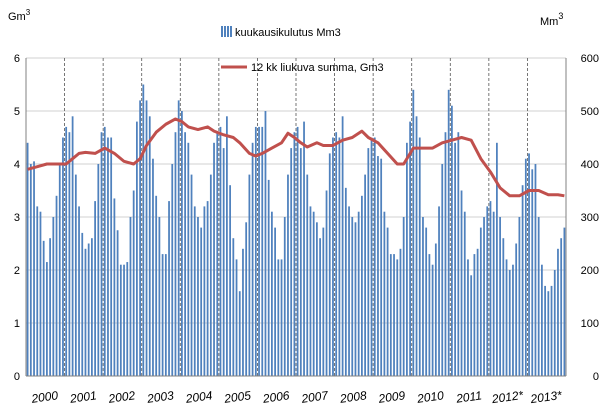 The width and height of the screenshot is (607, 418). What do you see at coordinates (17, 218) in the screenshot?
I see `left-tick-labels: 0 1 2 3 4 5 6` at bounding box center [17, 218].